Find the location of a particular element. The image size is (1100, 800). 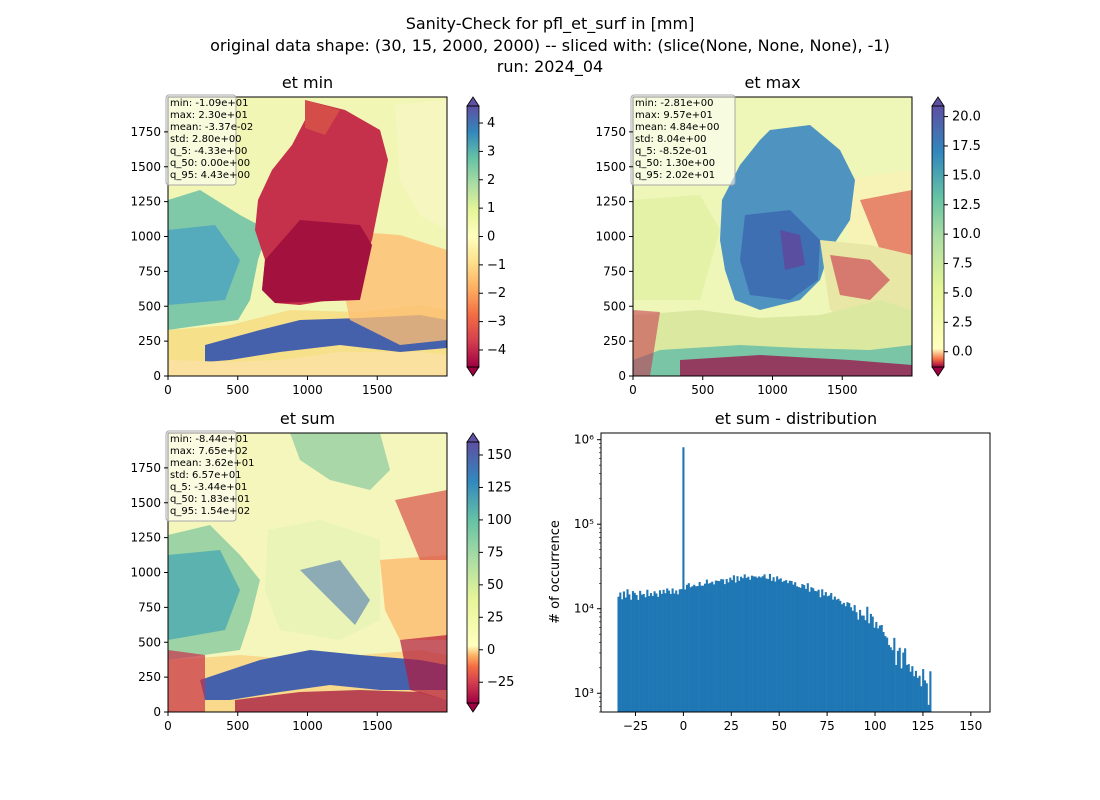

map-axes: 0 500 1000 1500 0 250 500 750 1000 1250 1500 1750 is located at coordinates (726, 261).